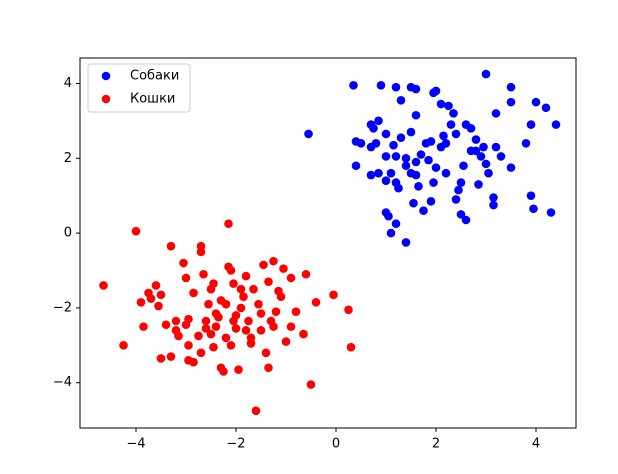 The image size is (618, 474). What do you see at coordinates (336, 444) in the screenshot?
I see `x-tick-label: 0` at bounding box center [336, 444].